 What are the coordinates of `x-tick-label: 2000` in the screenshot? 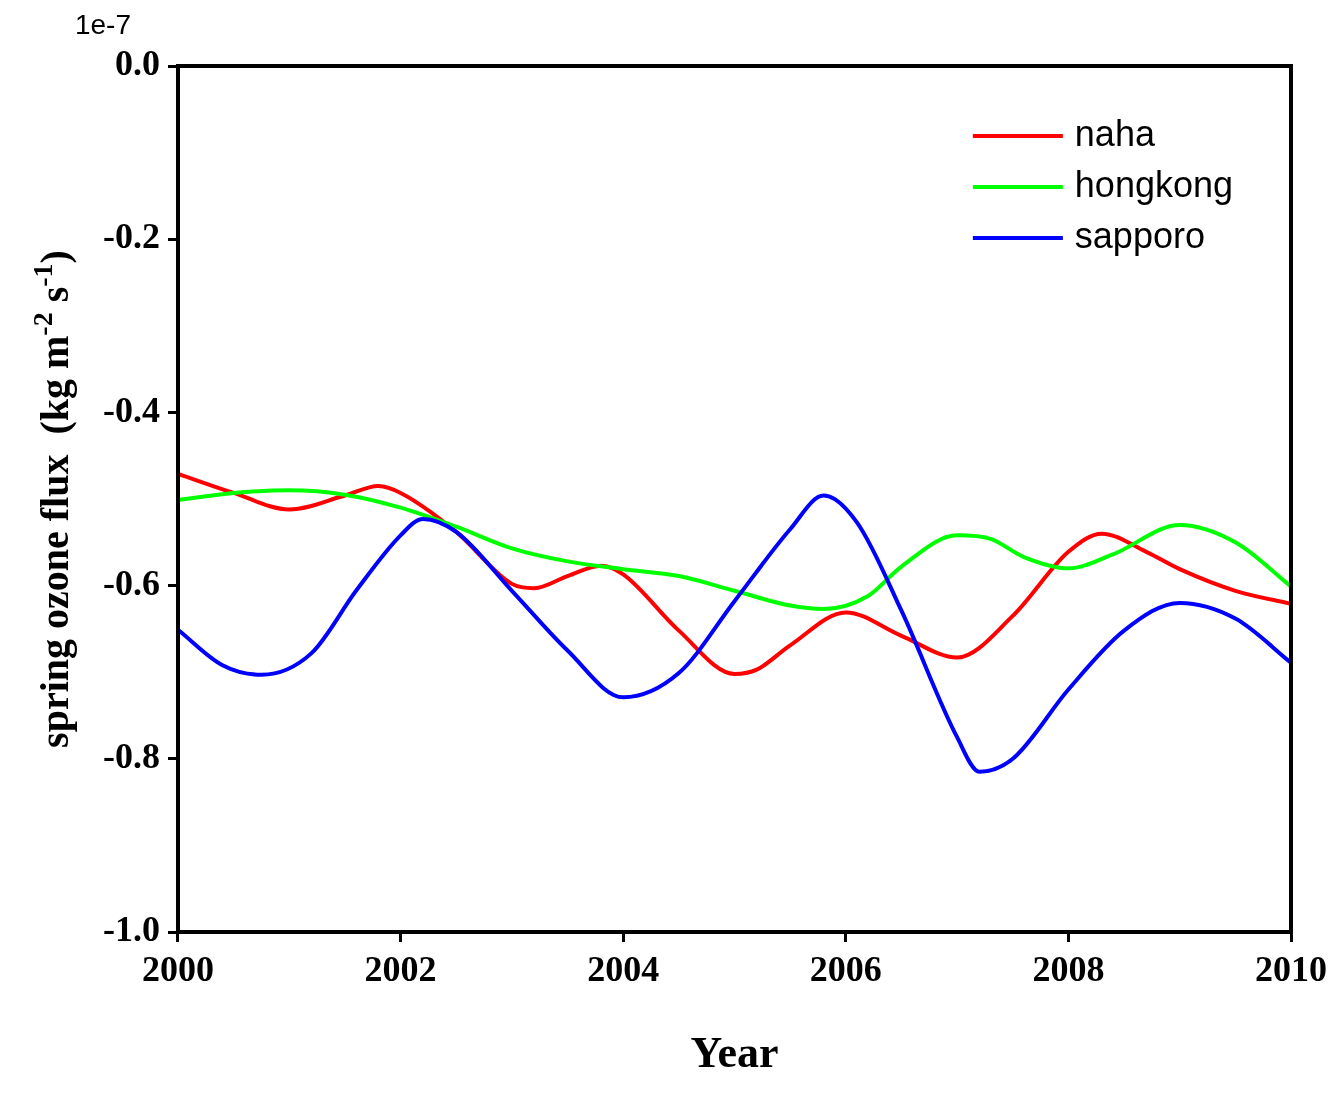 It's located at (177, 968).